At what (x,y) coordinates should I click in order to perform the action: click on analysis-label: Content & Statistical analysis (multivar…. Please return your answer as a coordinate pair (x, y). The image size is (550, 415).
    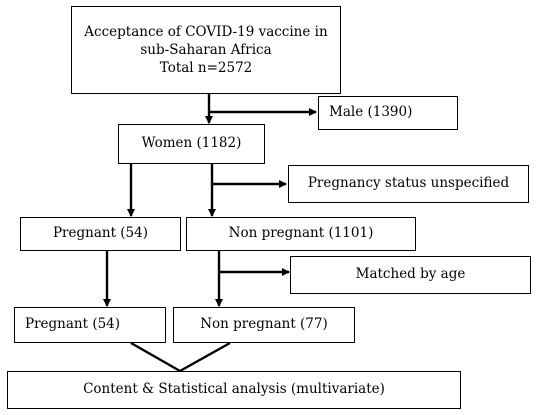
    Looking at the image, I should click on (234, 389).